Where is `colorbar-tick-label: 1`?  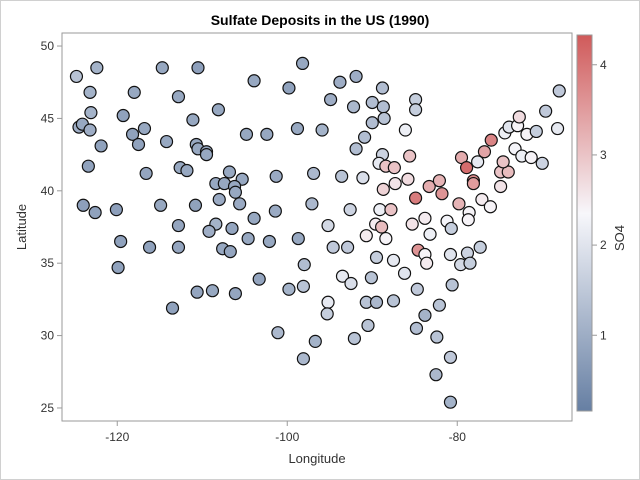 colorbar-tick-label: 1 is located at coordinates (603, 335).